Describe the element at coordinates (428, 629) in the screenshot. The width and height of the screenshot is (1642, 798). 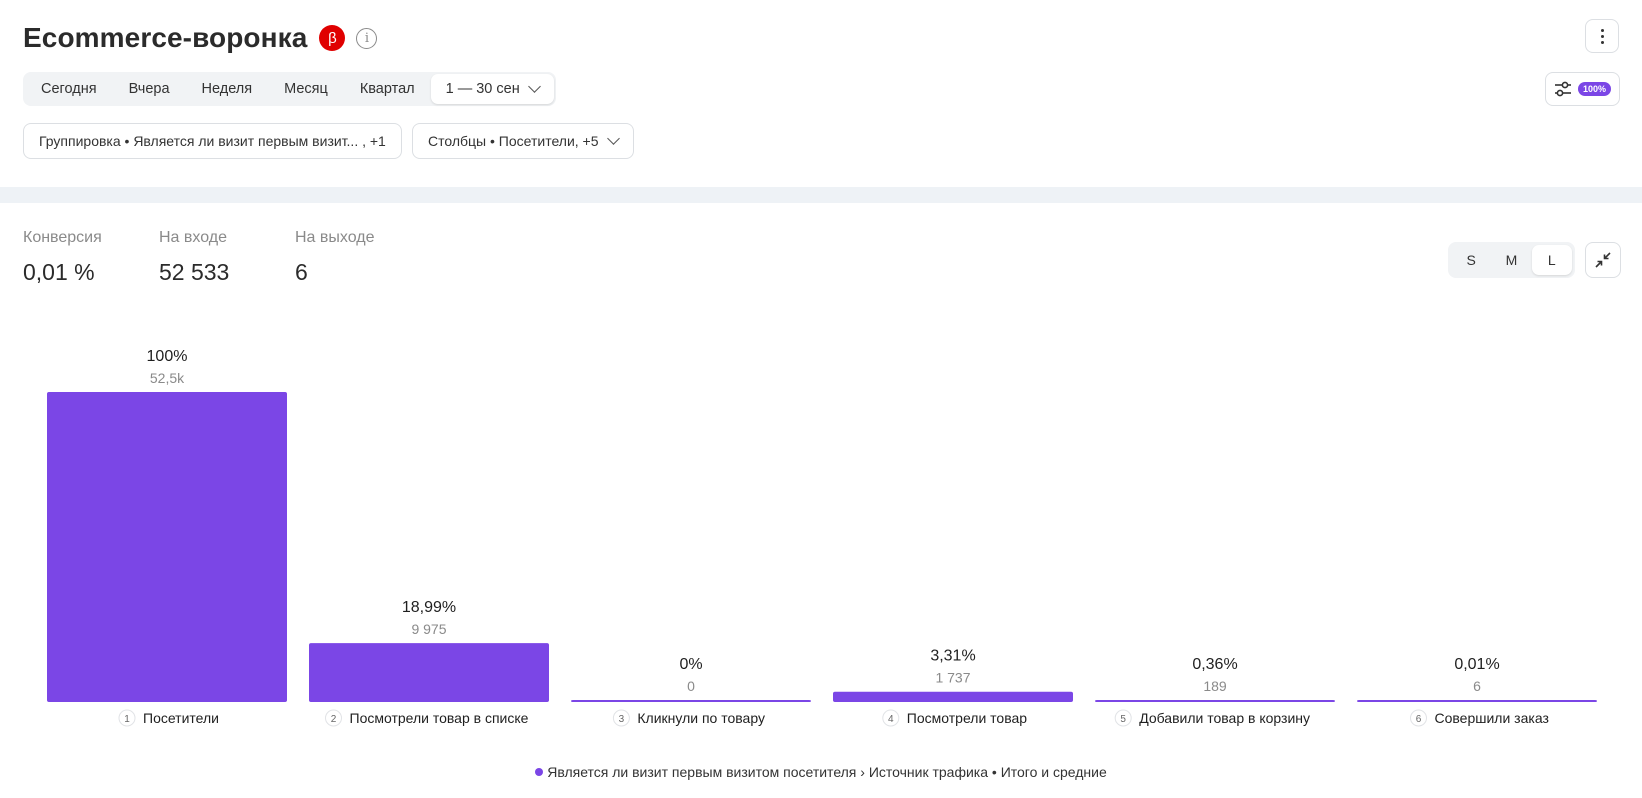
I see `bar-value-label: 9 975` at that location.